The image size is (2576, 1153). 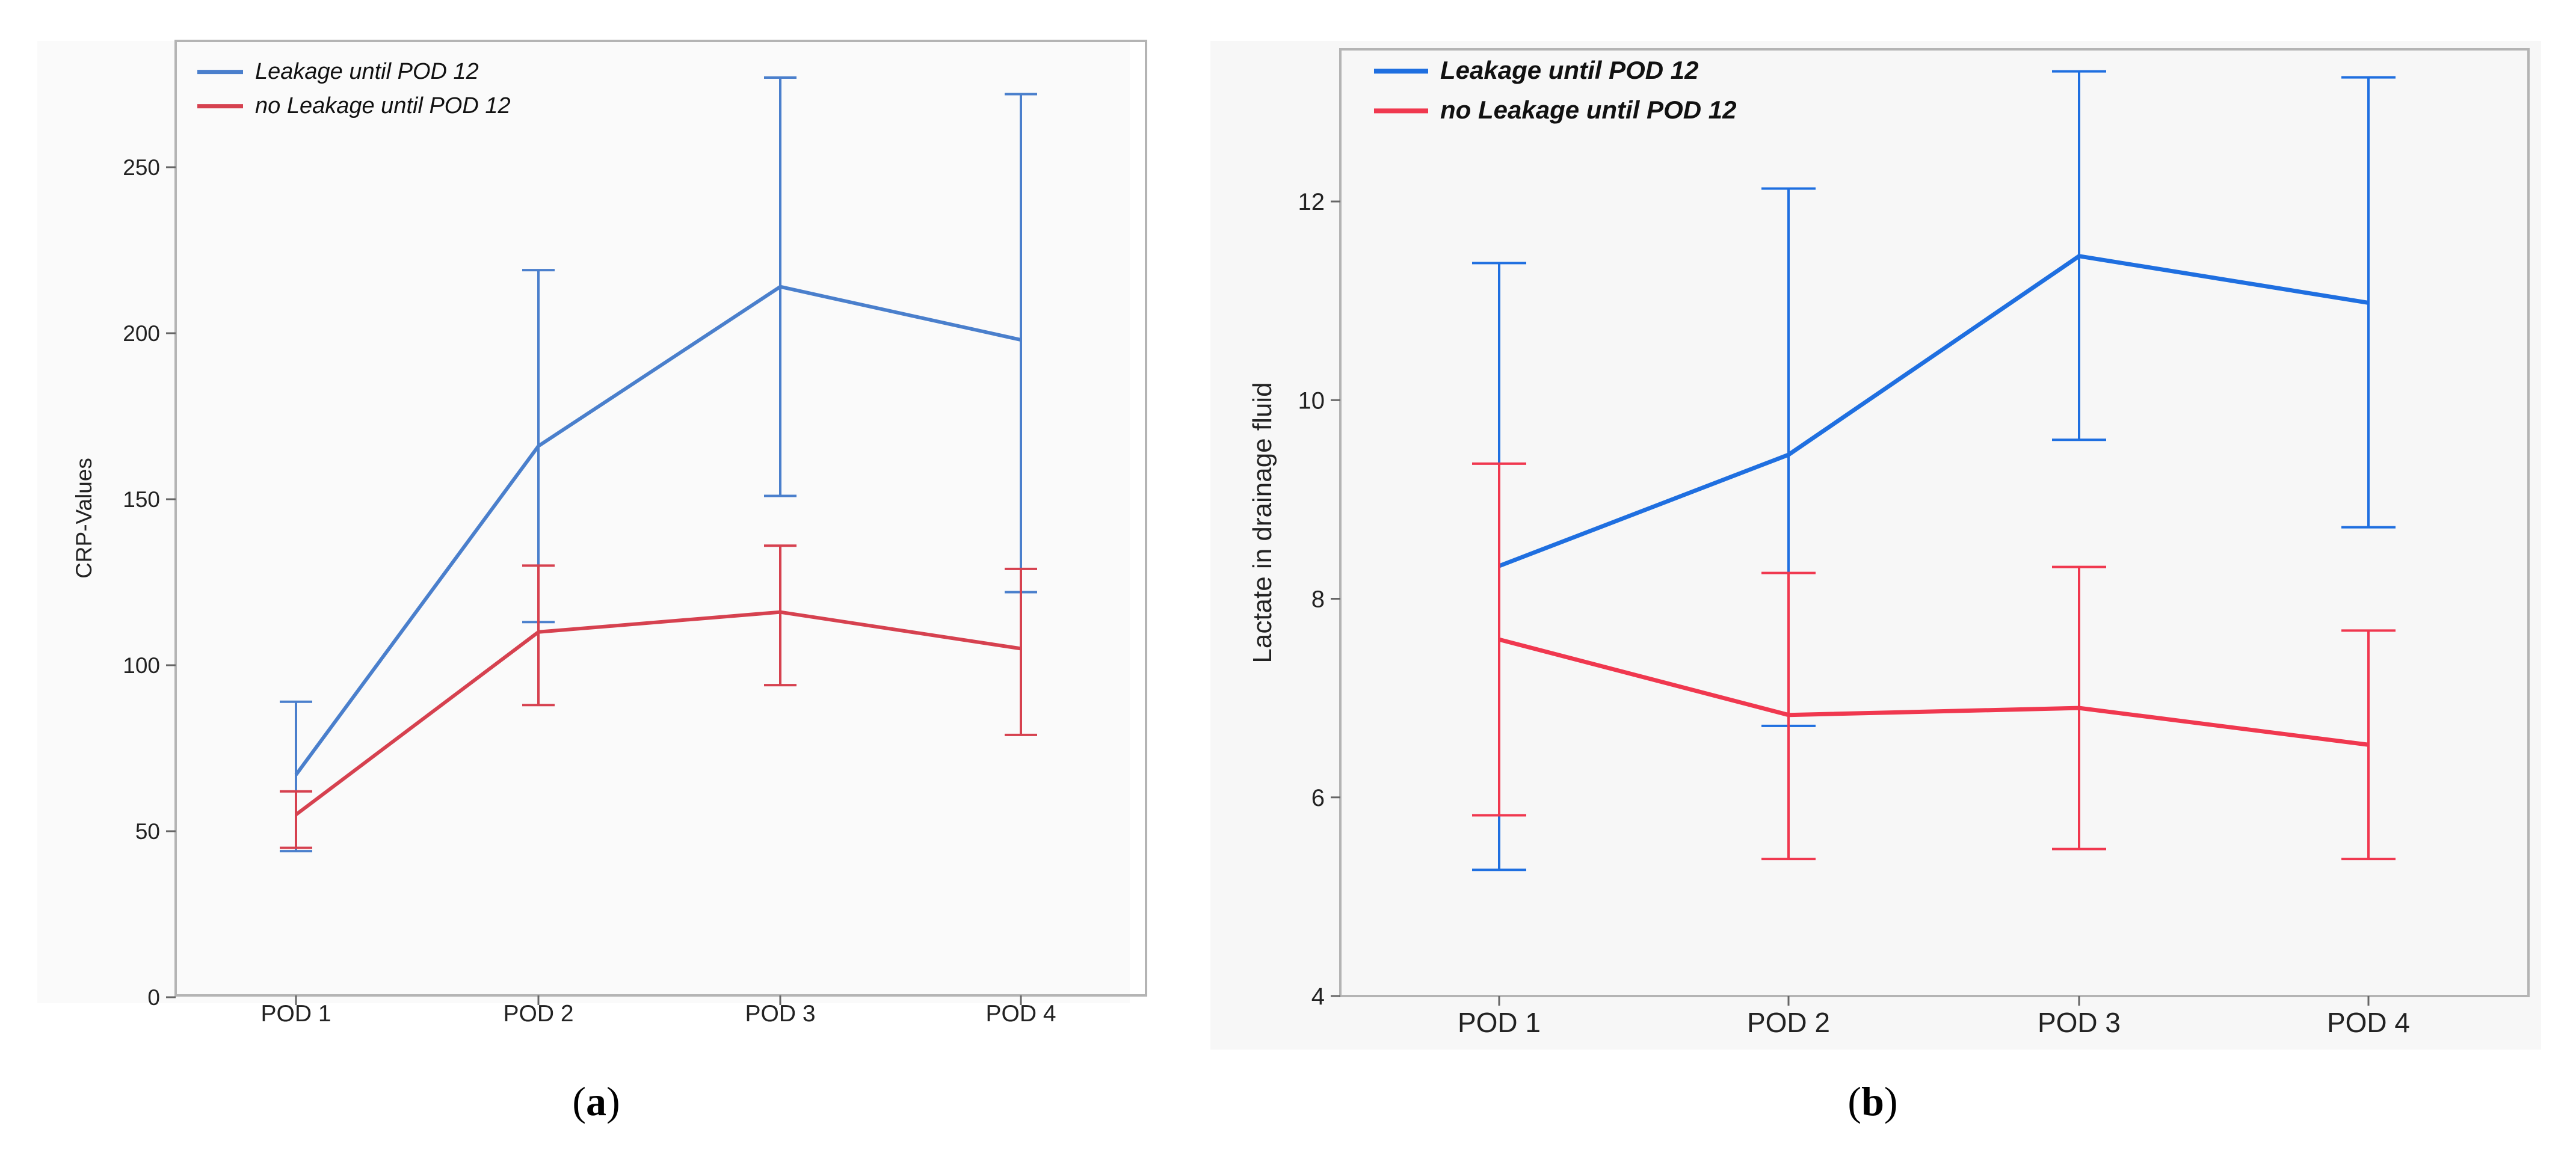 What do you see at coordinates (1311, 400) in the screenshot?
I see `y-tick-label: 10` at bounding box center [1311, 400].